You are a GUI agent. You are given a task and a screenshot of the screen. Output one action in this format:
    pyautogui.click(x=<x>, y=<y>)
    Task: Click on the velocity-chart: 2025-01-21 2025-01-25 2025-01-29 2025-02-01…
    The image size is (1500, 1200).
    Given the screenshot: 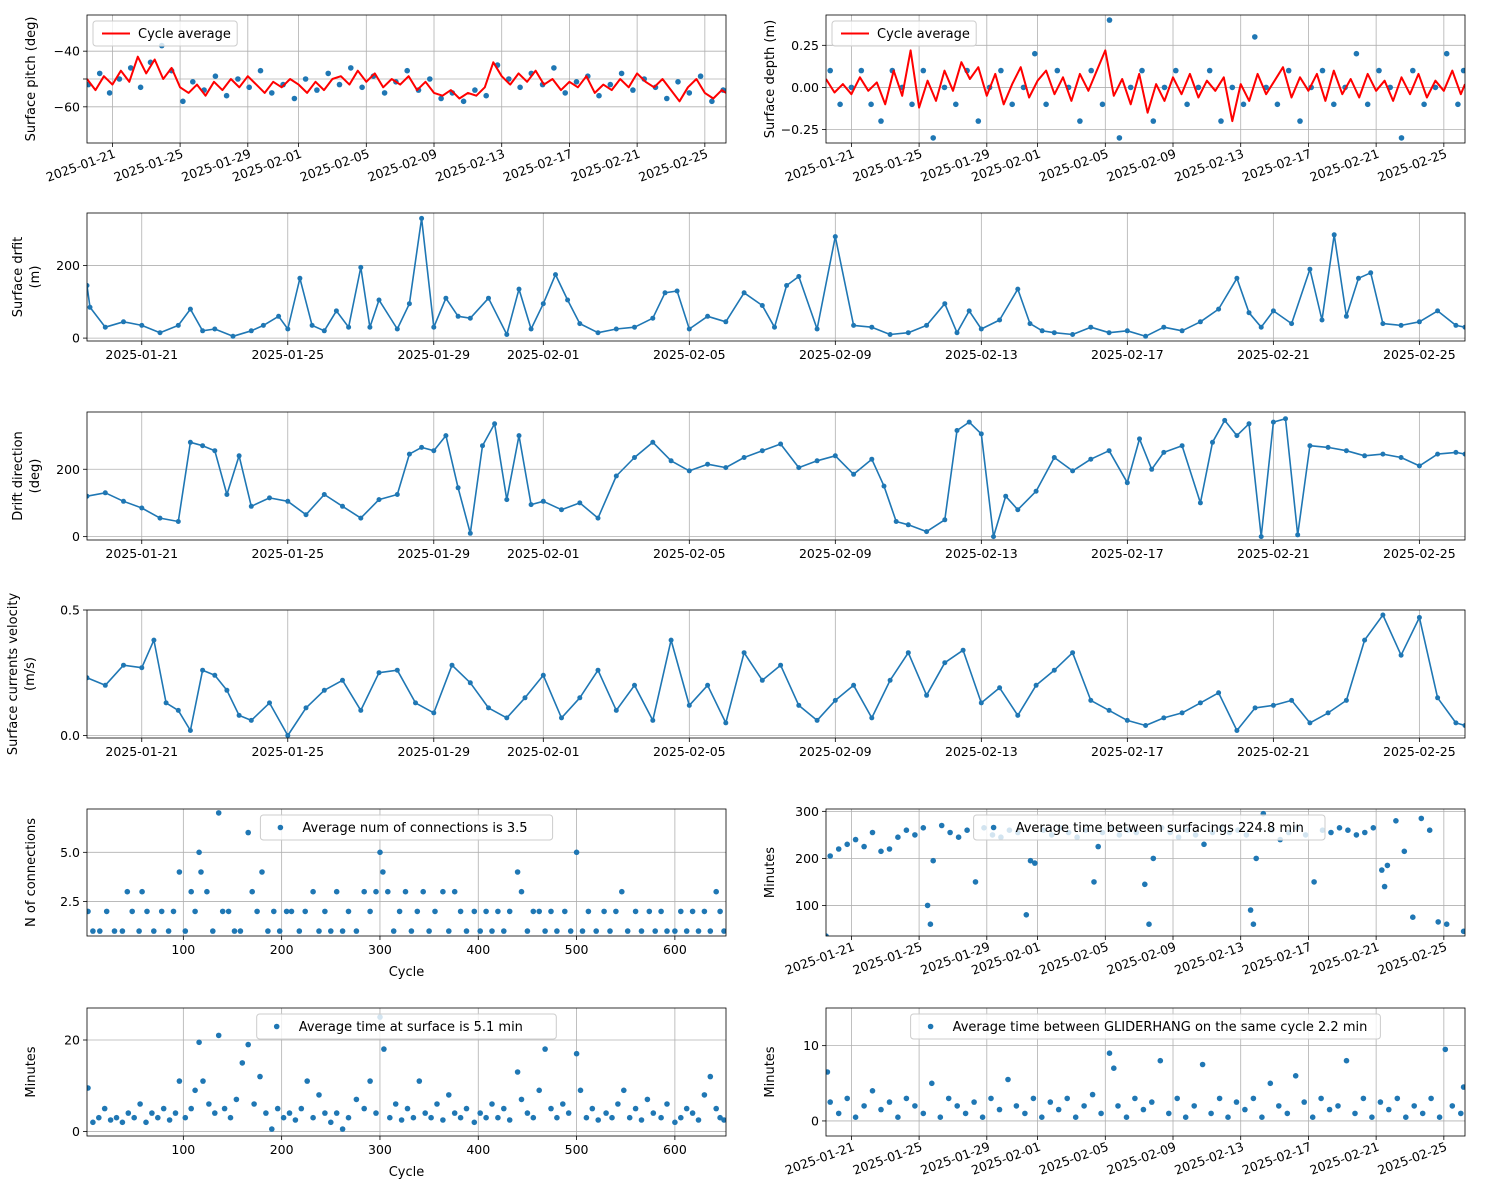 What is the action you would take?
    pyautogui.click(x=736, y=676)
    